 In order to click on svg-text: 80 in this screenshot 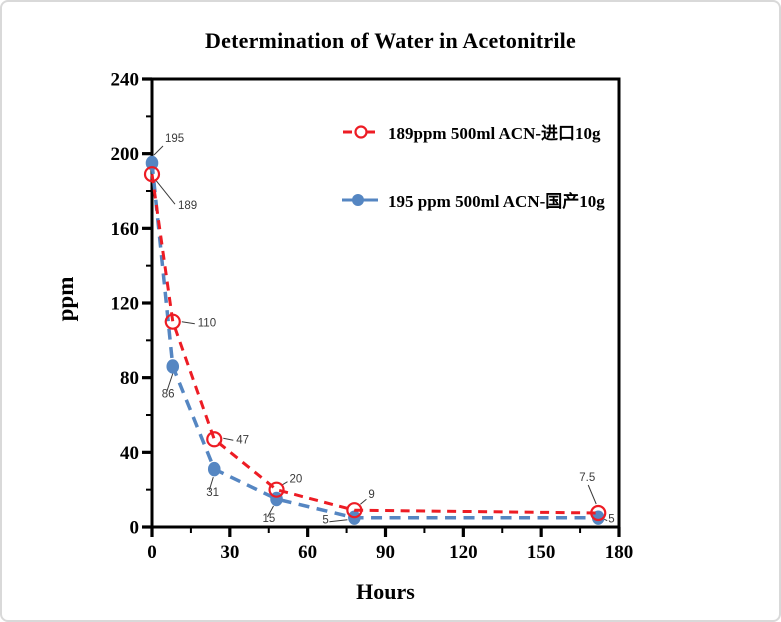, I will do `click(129, 378)`.